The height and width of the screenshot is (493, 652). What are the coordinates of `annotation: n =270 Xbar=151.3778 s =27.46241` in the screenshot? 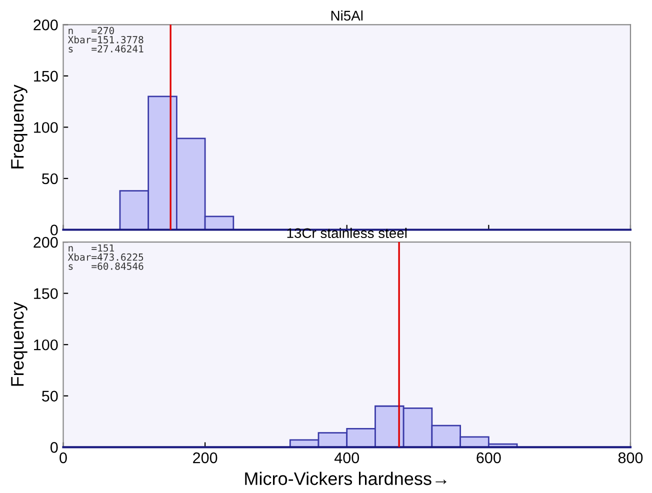 It's located at (106, 39).